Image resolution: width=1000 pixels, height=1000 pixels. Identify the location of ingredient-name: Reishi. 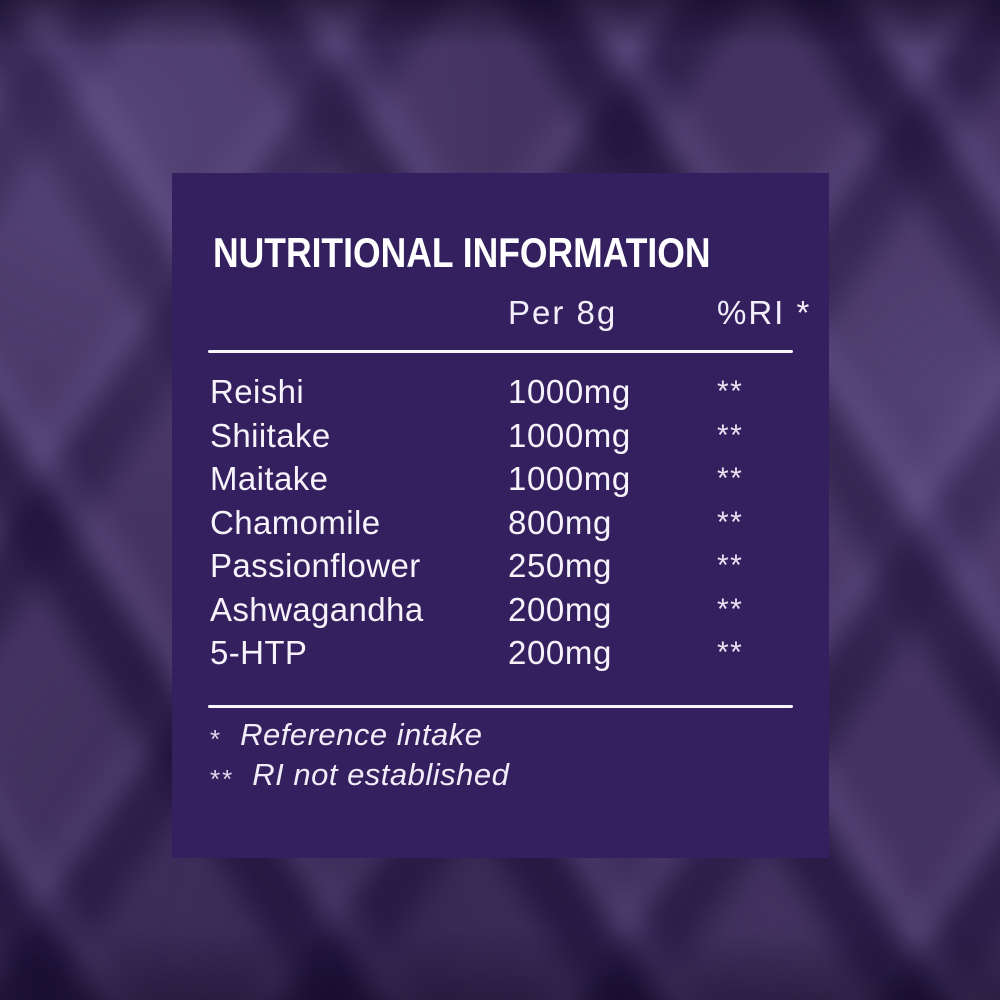
(257, 391).